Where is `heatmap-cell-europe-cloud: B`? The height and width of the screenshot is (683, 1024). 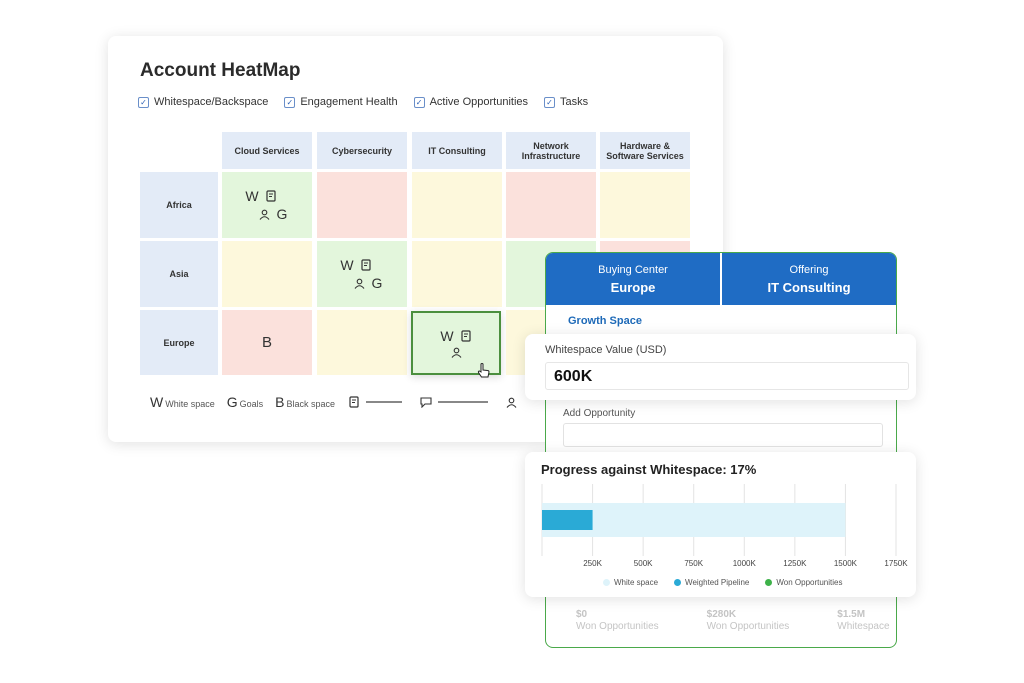
heatmap-cell-europe-cloud: B is located at coordinates (267, 342).